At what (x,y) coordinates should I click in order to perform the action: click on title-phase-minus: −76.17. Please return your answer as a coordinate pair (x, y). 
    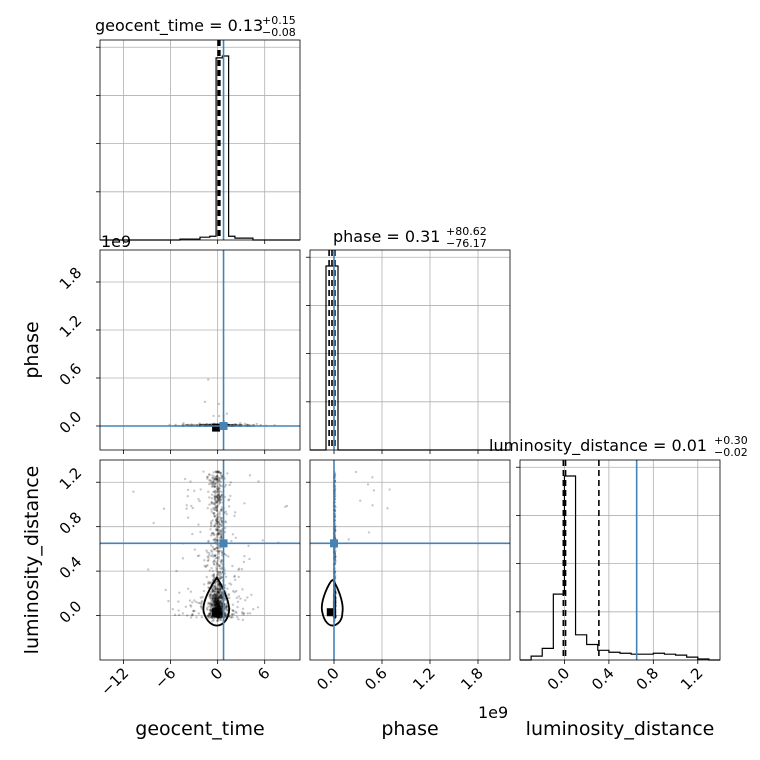
    Looking at the image, I should click on (466, 243).